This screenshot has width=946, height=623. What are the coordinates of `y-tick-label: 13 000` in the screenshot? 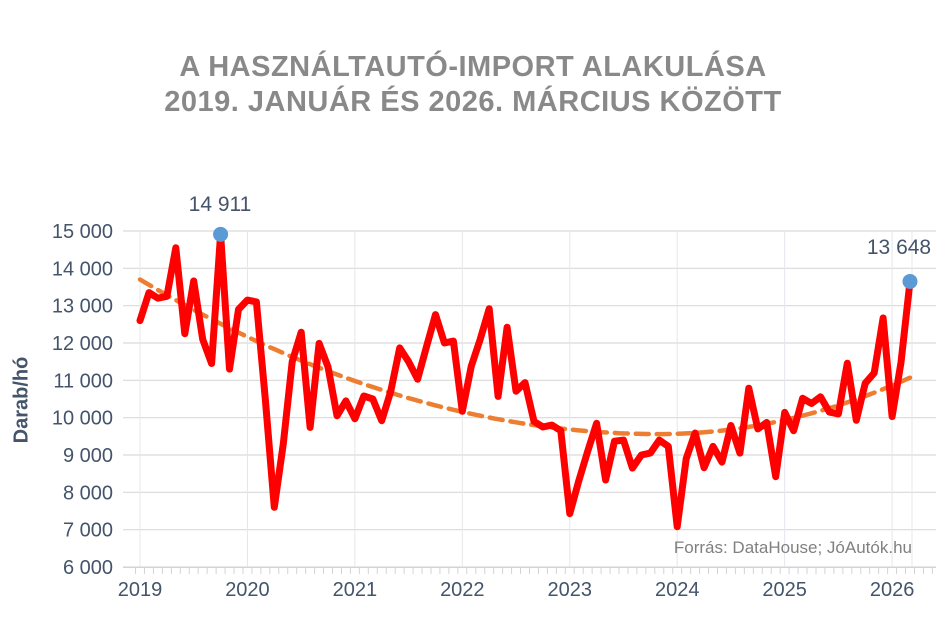 It's located at (82, 307).